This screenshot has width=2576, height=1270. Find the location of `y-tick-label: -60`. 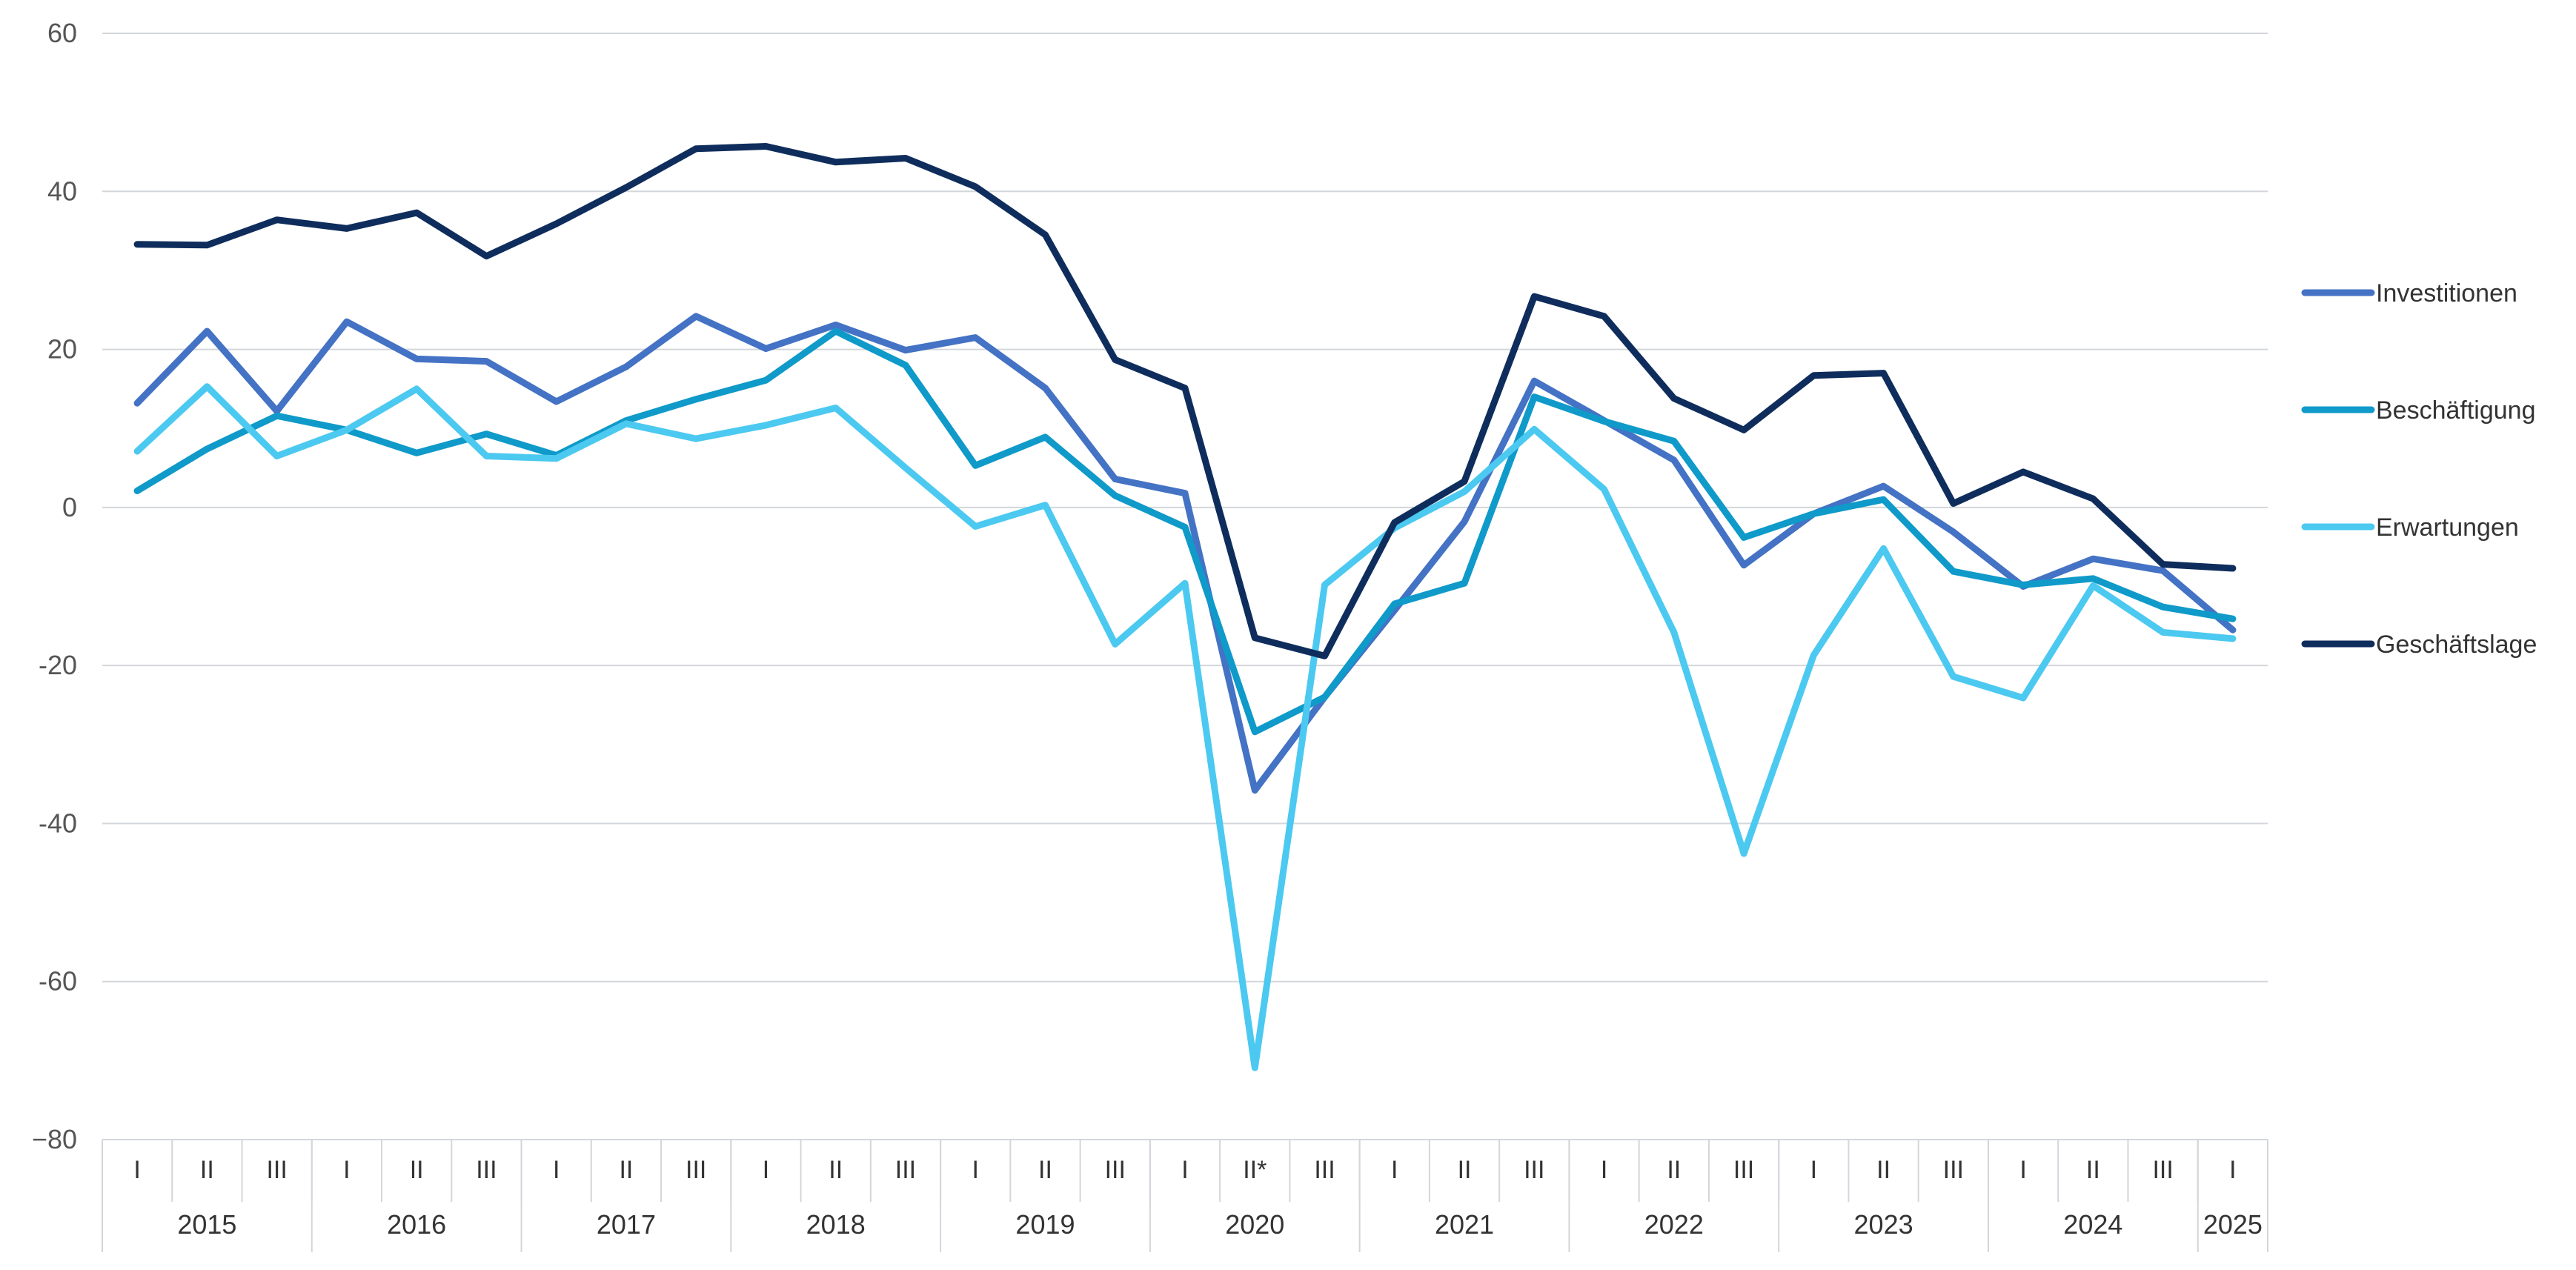

y-tick-label: -60 is located at coordinates (58, 981).